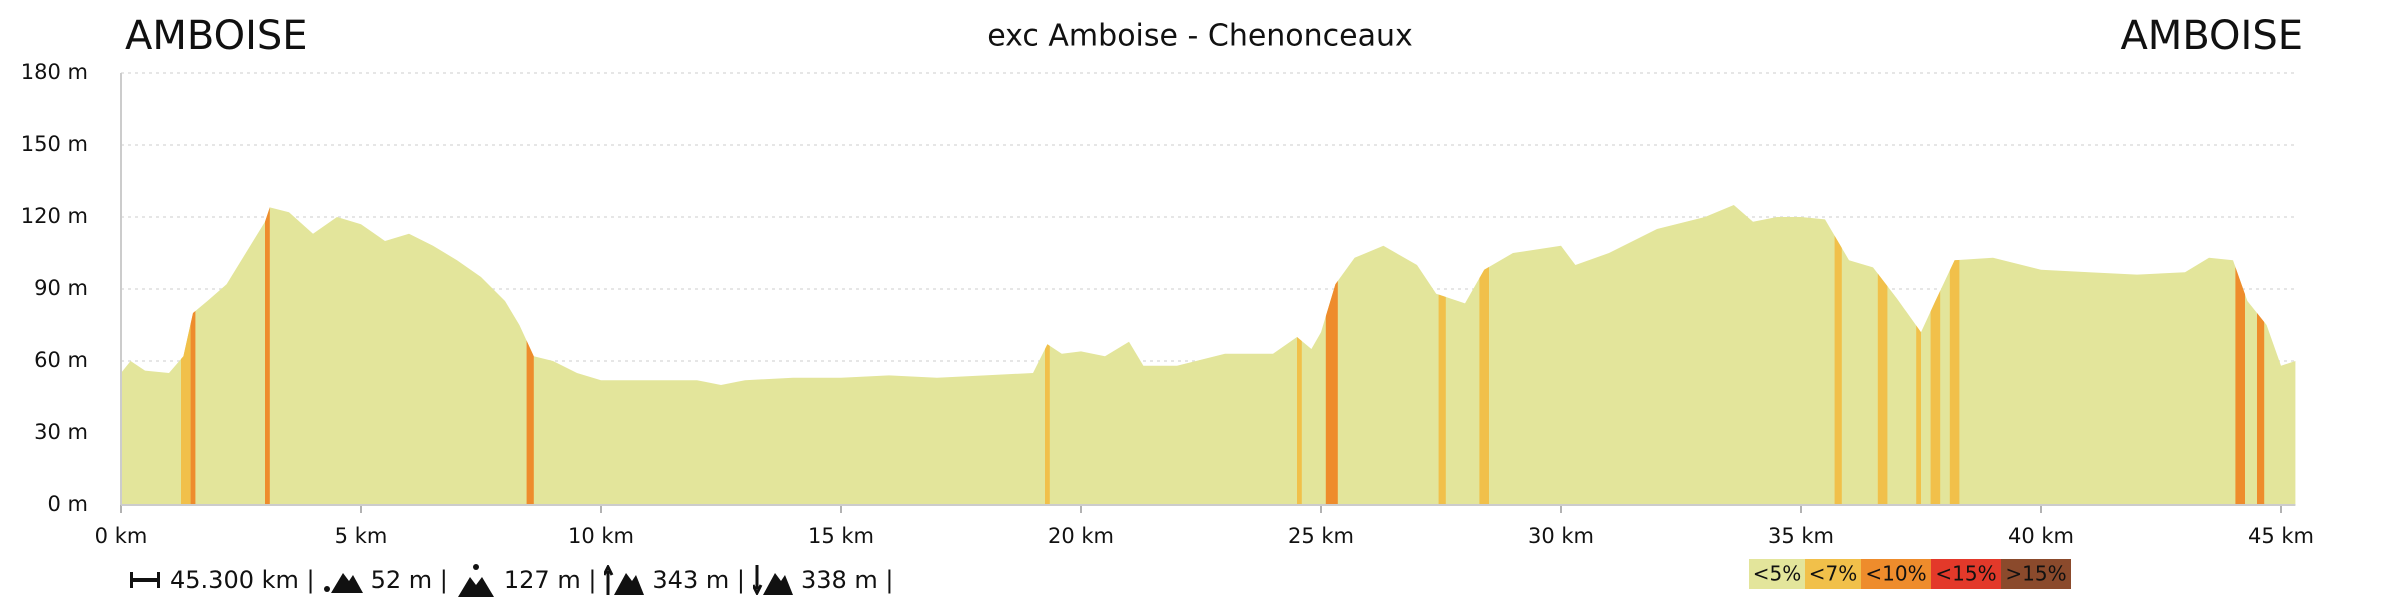 The height and width of the screenshot is (600, 2400). What do you see at coordinates (242, 580) in the screenshot?
I see `distance: 45.300 km |` at bounding box center [242, 580].